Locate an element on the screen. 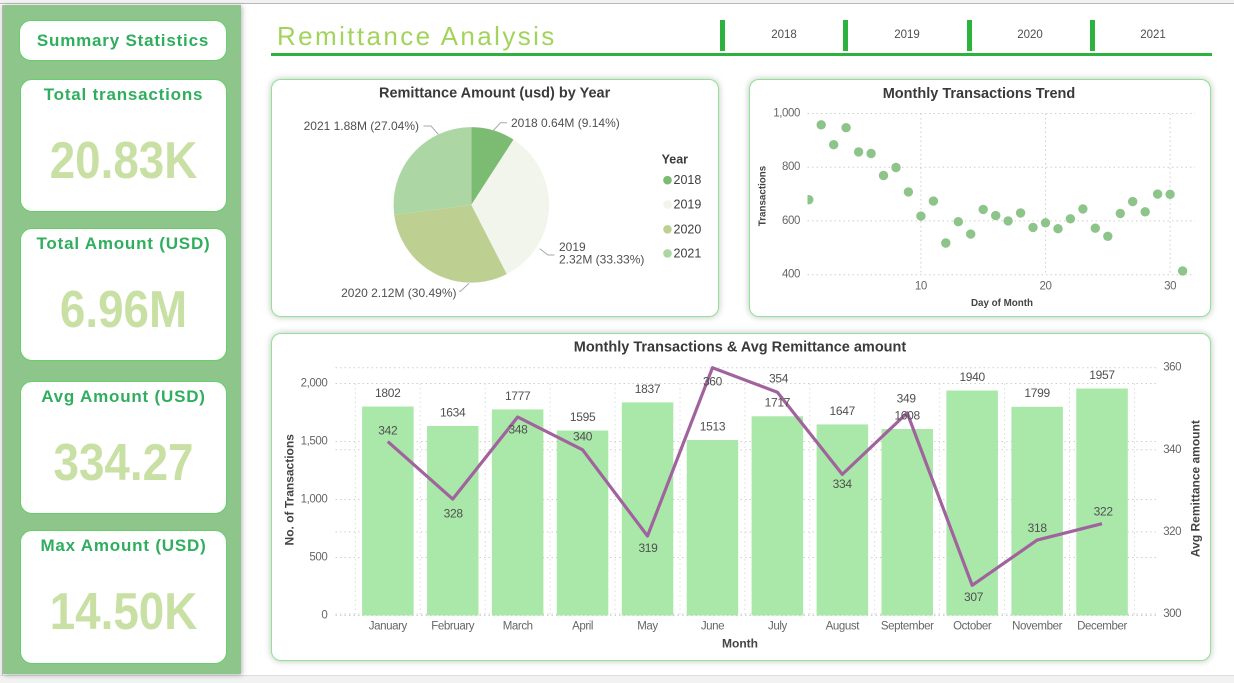  svg-text: 400 is located at coordinates (791, 275).